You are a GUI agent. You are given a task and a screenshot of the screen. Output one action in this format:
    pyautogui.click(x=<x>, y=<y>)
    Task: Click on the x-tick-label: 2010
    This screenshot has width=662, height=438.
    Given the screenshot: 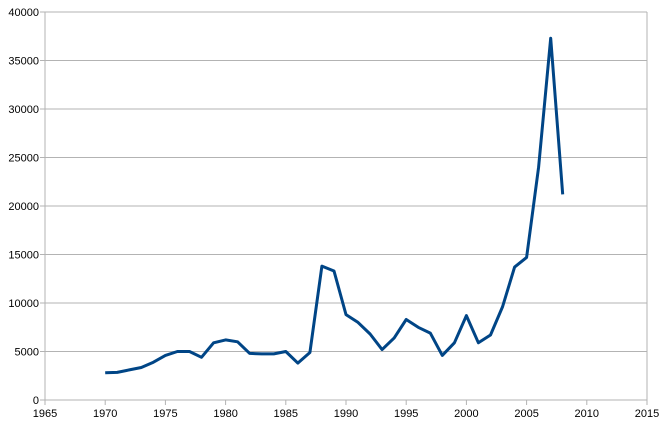 What is the action you would take?
    pyautogui.click(x=587, y=414)
    